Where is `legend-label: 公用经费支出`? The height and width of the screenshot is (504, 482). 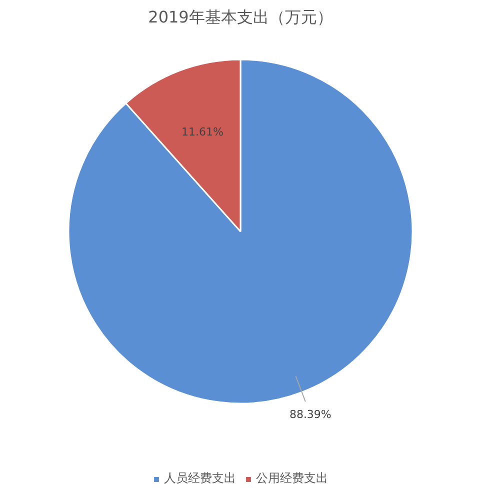 legend-label: 公用经费支出 is located at coordinates (292, 478).